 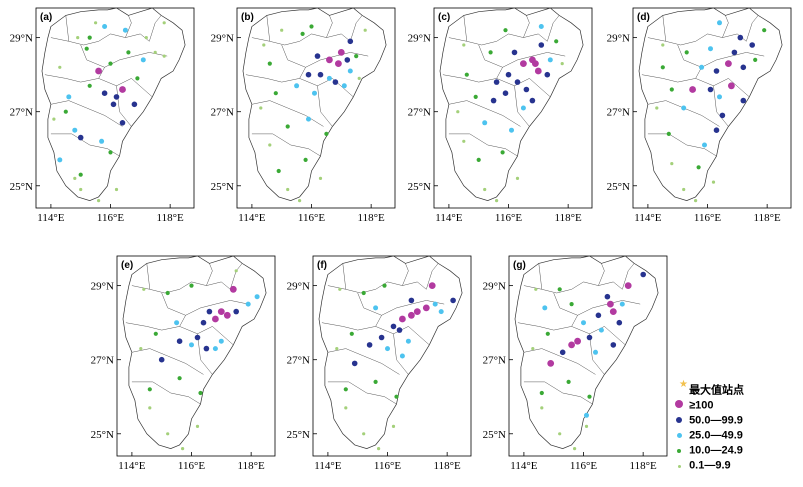 What do you see at coordinates (716, 435) in the screenshot?
I see `legend-label: 25.0—49.9` at bounding box center [716, 435].